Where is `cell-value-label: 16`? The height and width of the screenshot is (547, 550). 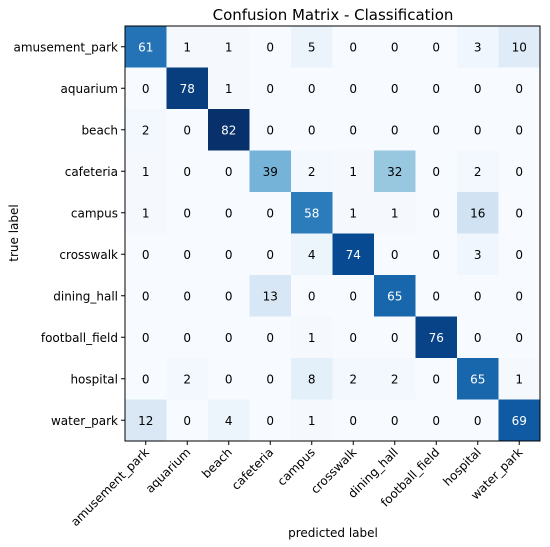 cell-value-label: 16 is located at coordinates (477, 213).